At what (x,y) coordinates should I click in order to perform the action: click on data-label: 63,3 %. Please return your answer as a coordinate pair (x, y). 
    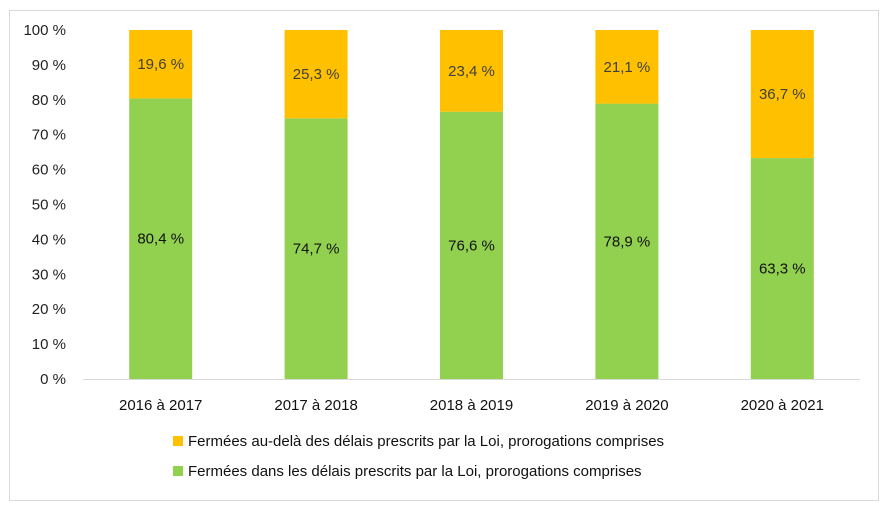
    Looking at the image, I should click on (782, 269).